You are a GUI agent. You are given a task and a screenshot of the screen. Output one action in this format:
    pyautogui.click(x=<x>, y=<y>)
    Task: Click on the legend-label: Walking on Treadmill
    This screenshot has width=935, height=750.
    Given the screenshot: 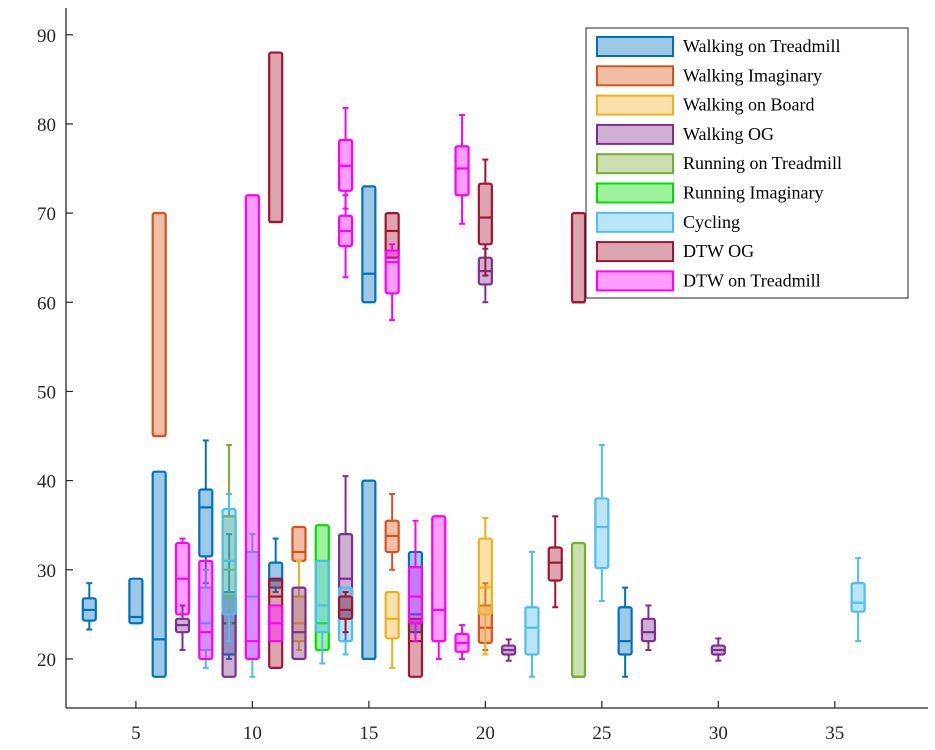 What is the action you would take?
    pyautogui.click(x=762, y=46)
    